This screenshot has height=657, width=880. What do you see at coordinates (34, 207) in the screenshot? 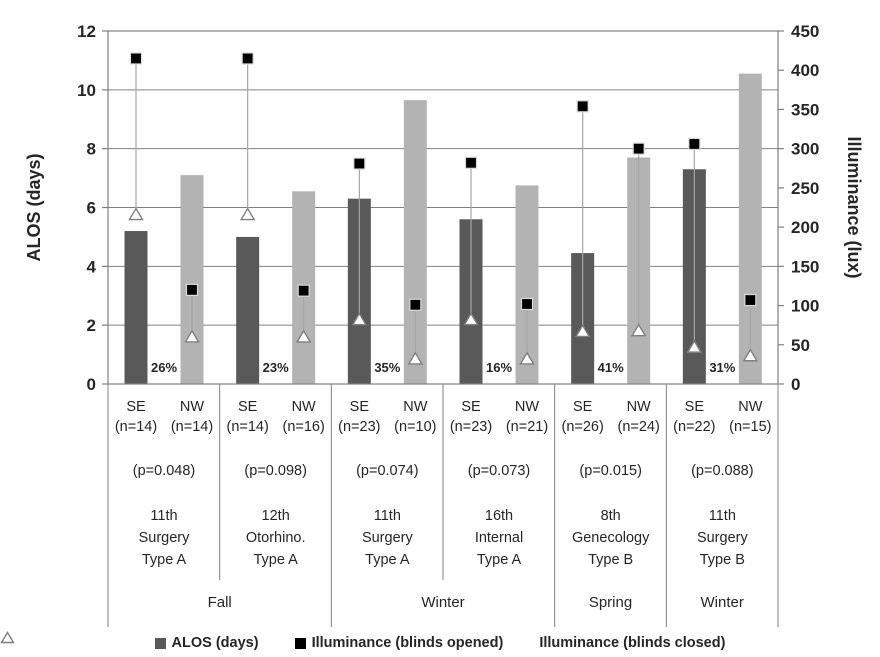
I see `left-axis-title: ALOS (days)` at bounding box center [34, 207].